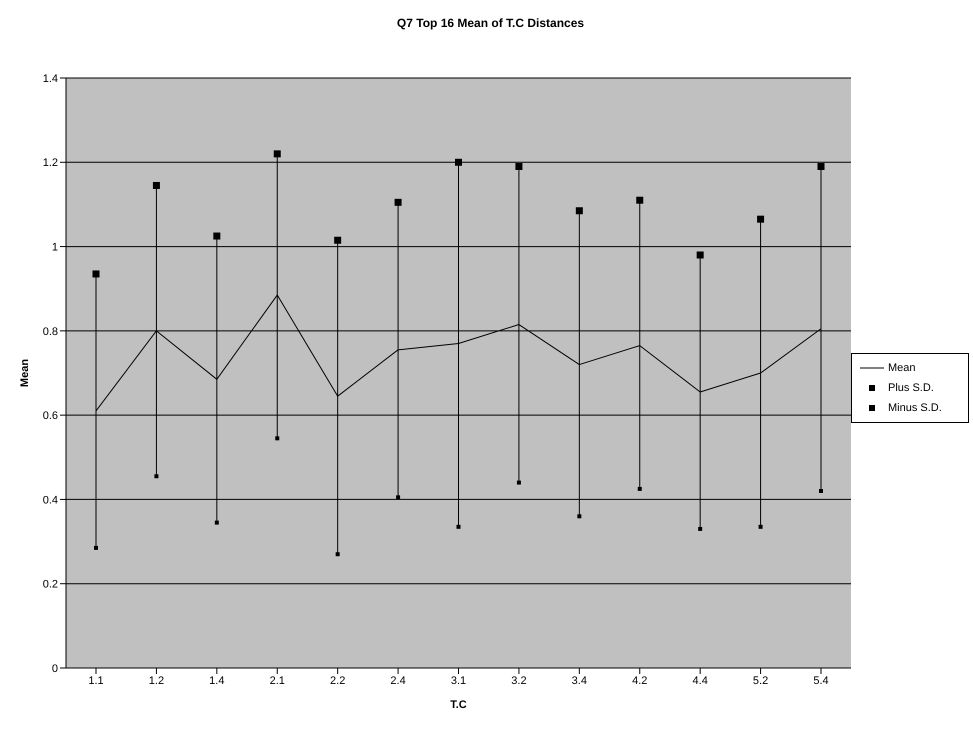  What do you see at coordinates (911, 388) in the screenshot?
I see `legend-label: Plus S.D.` at bounding box center [911, 388].